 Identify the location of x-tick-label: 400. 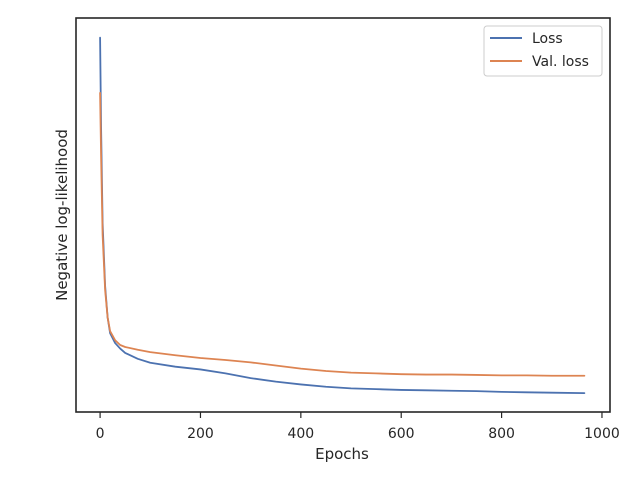
(300, 434).